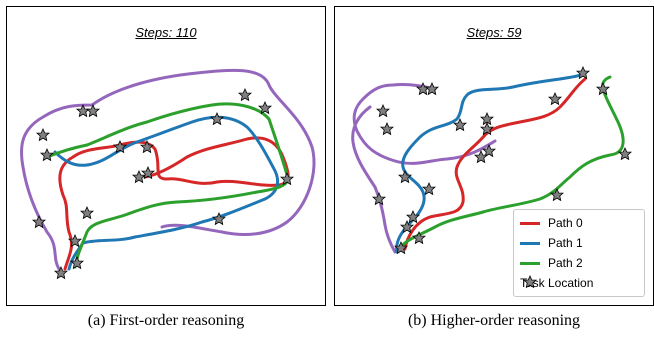 The image size is (654, 339). I want to click on legend-label: Path 0, so click(565, 223).